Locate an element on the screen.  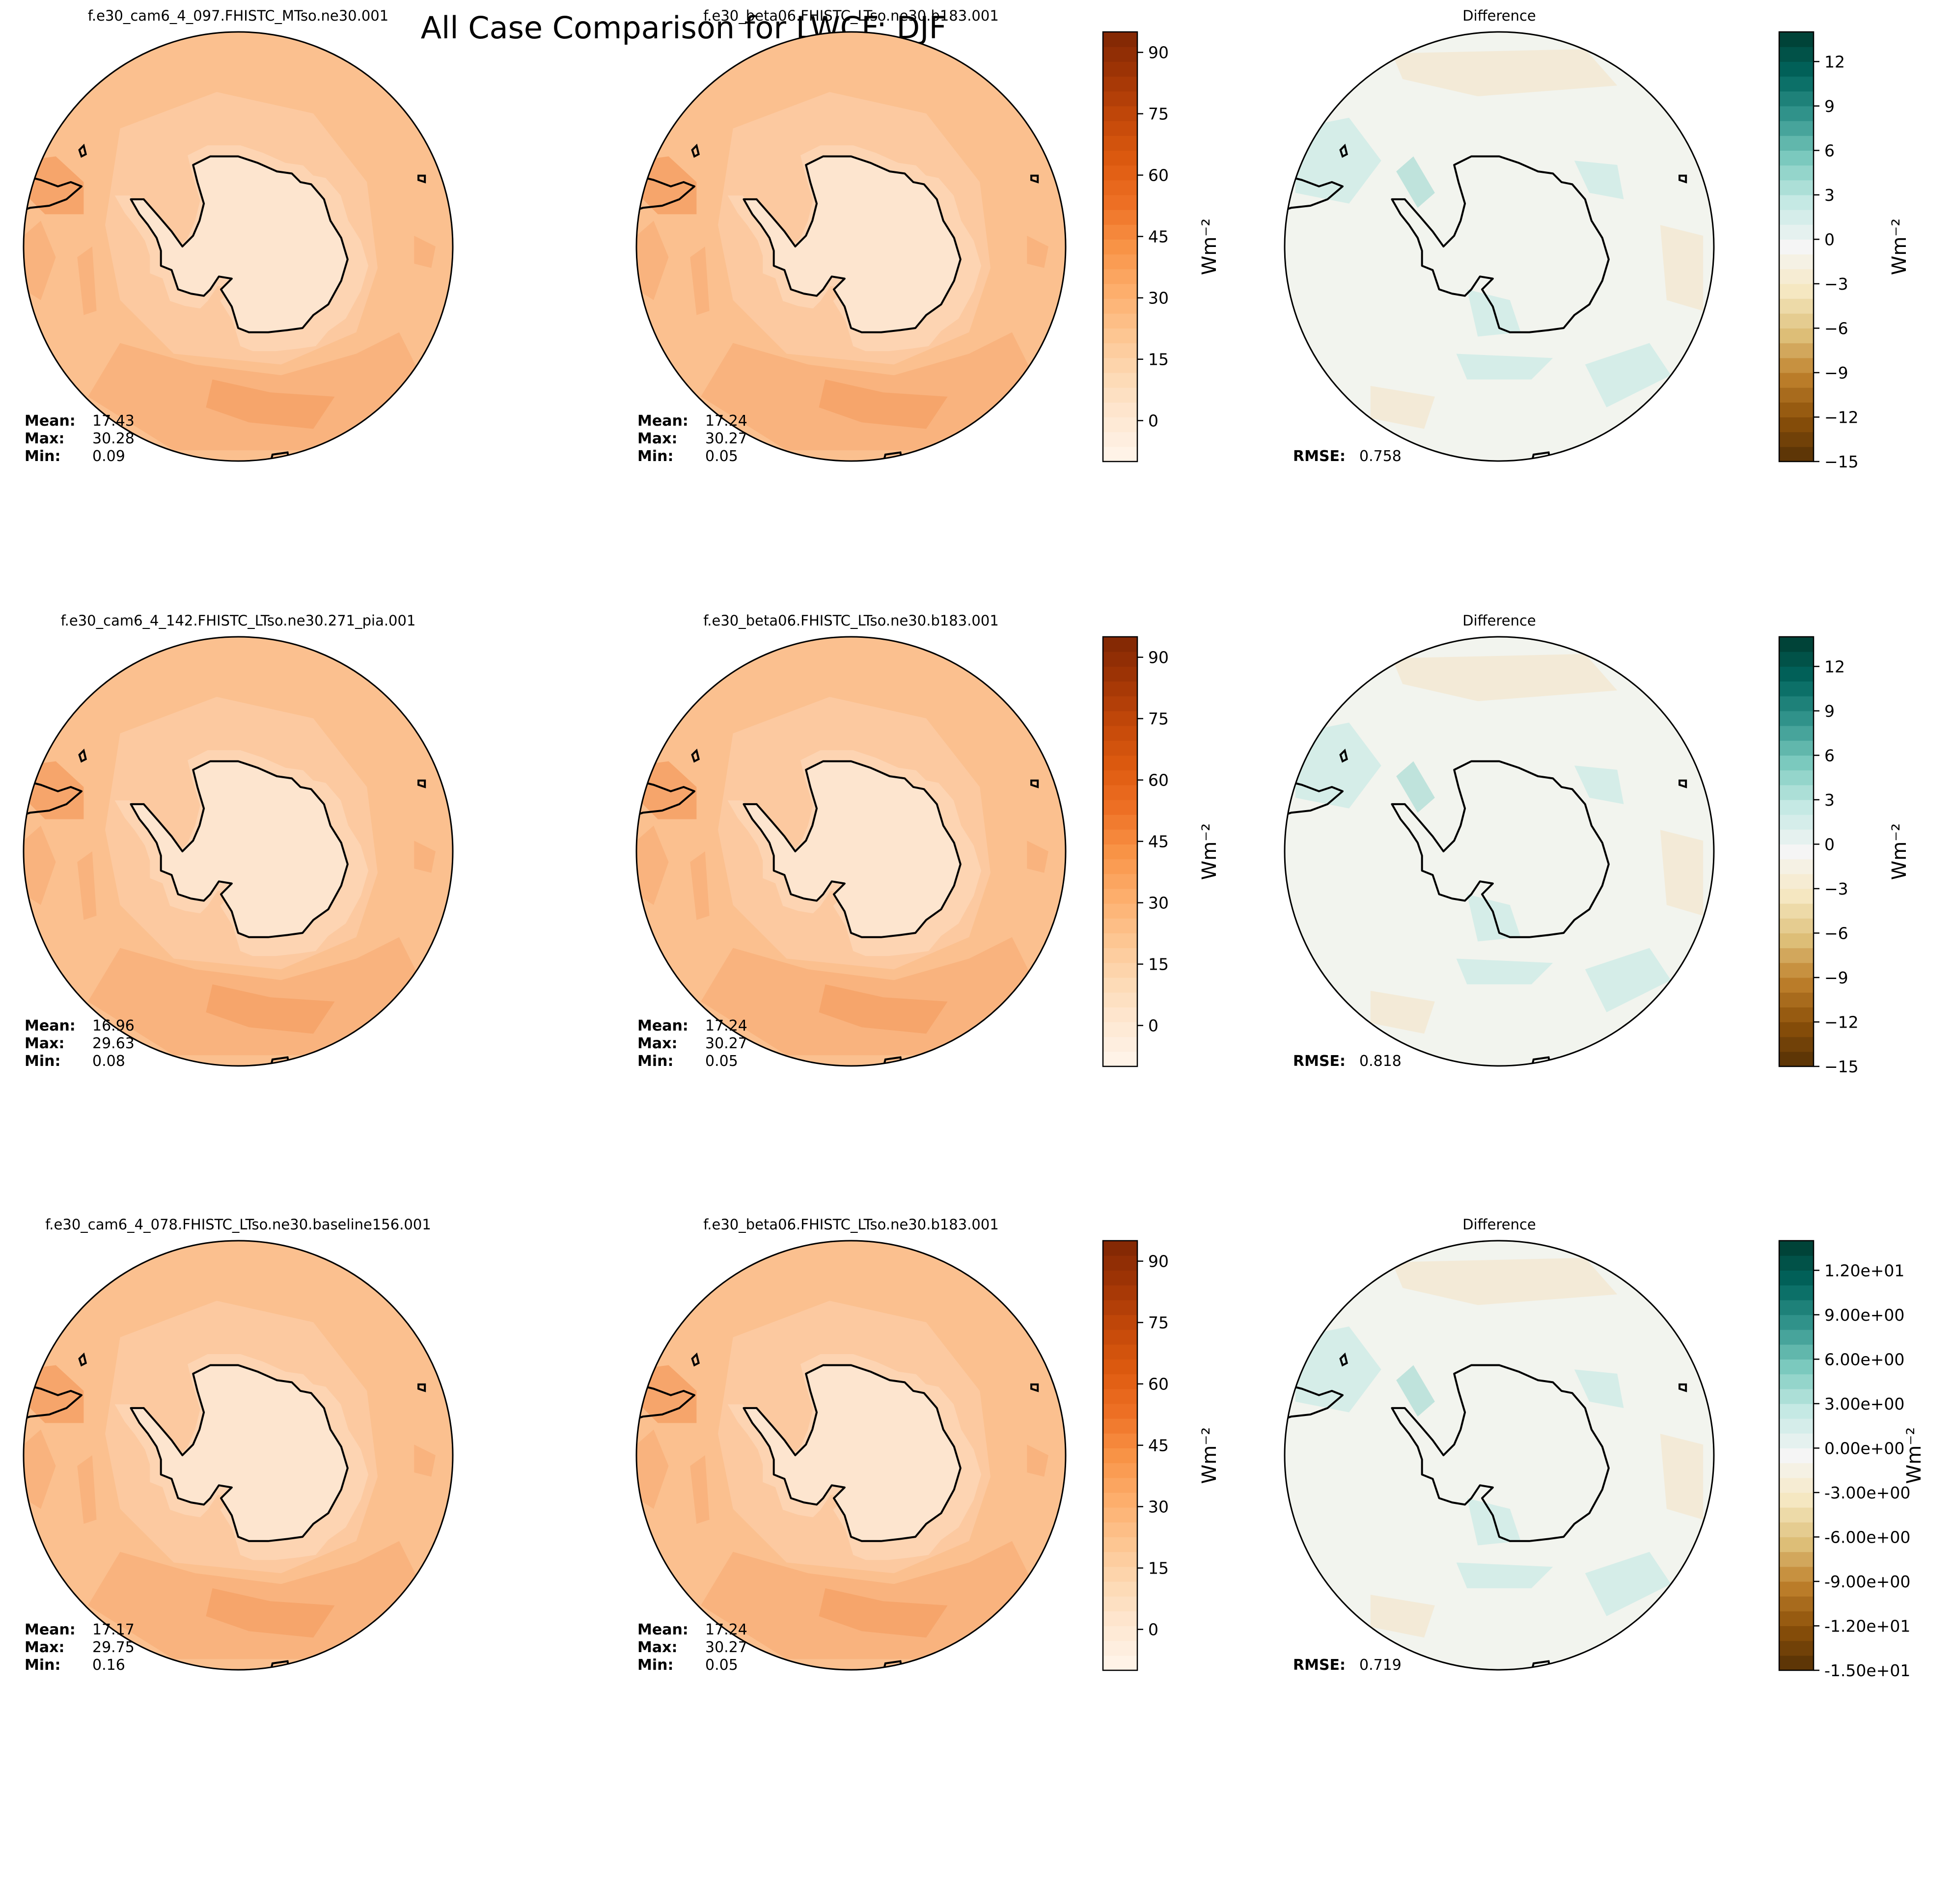
min-value: 0.09 is located at coordinates (108, 456).